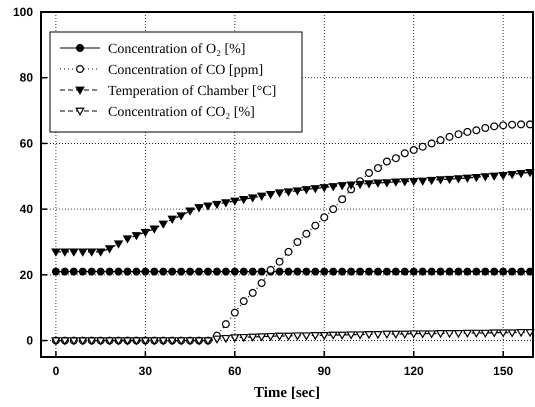  Describe the element at coordinates (414, 371) in the screenshot. I see `x-tick-label: 120` at that location.